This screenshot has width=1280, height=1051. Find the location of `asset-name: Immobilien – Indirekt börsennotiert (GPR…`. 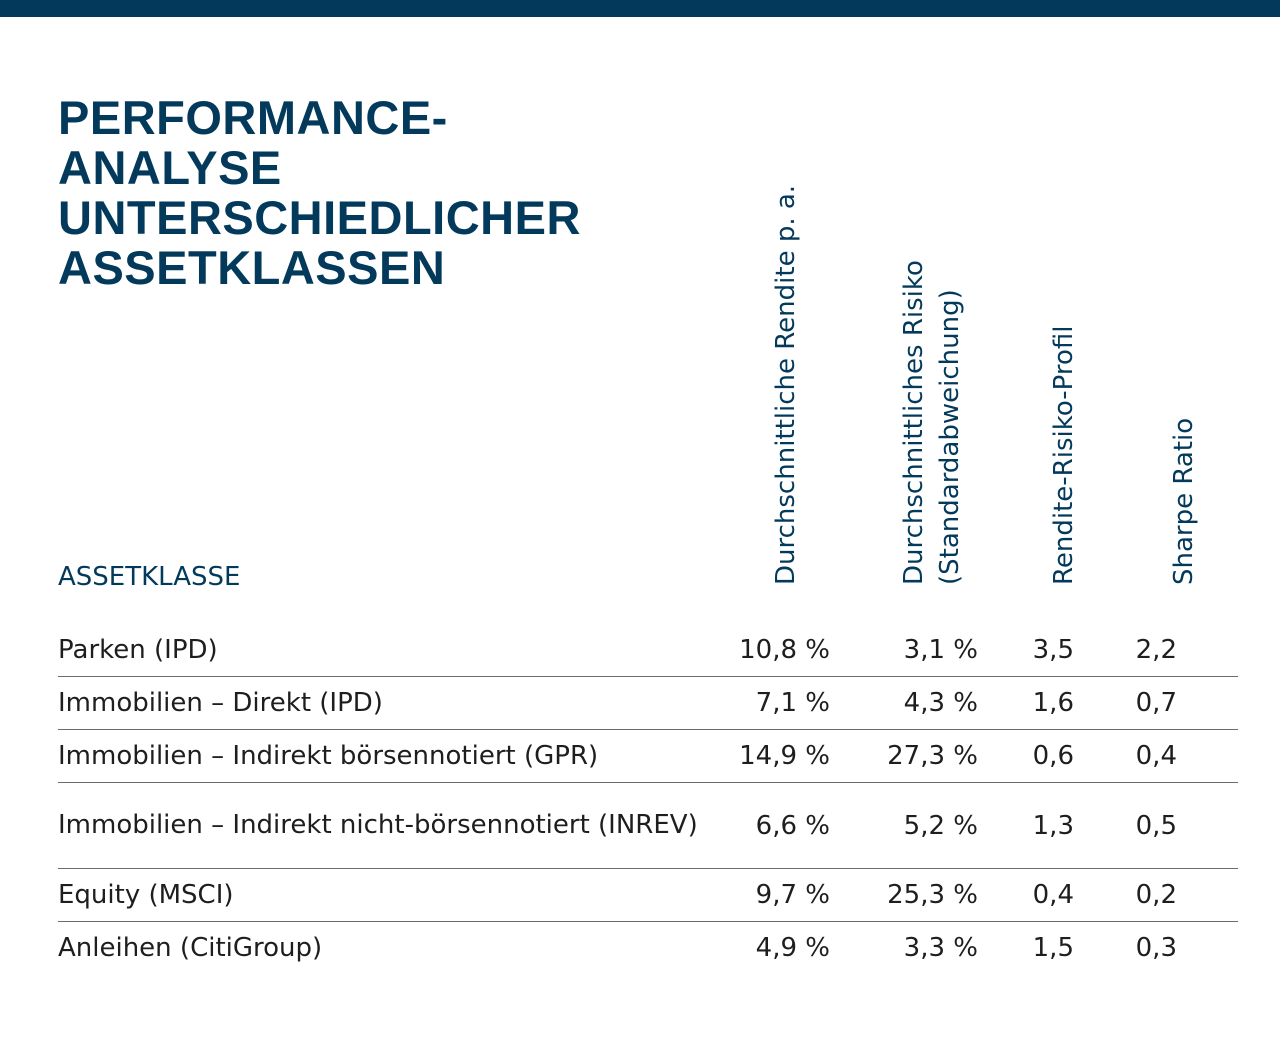

asset-name: Immobilien – Indirekt börsennotiert (GPR… is located at coordinates (328, 755).